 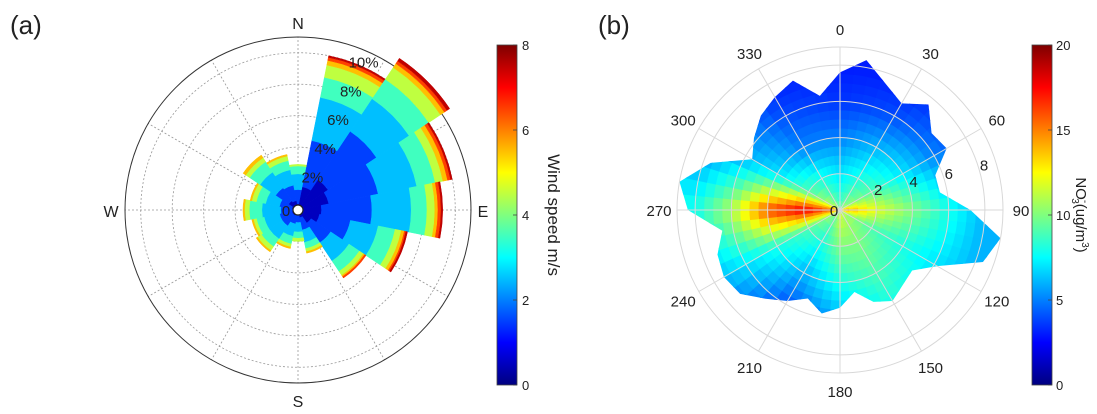 What do you see at coordinates (683, 302) in the screenshot?
I see `angle-label: 240` at bounding box center [683, 302].